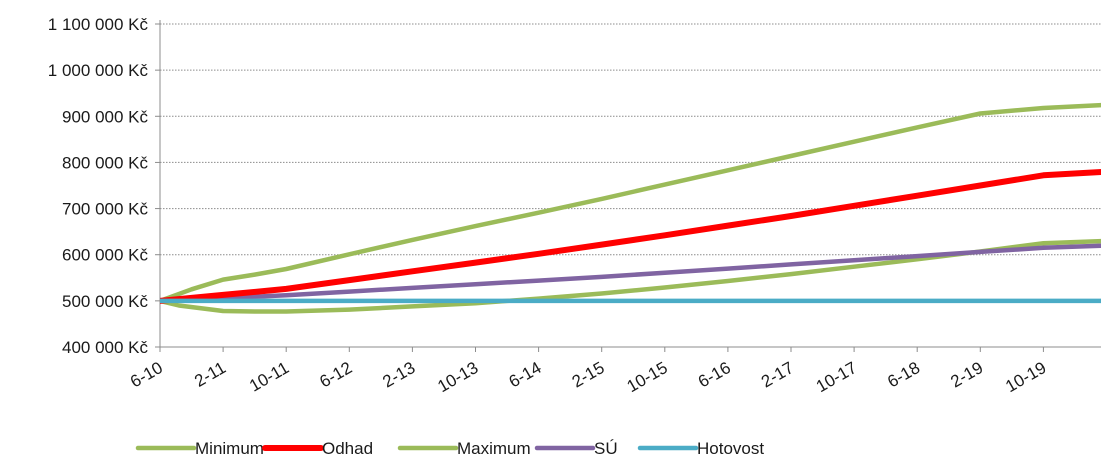 The width and height of the screenshot is (1101, 462). What do you see at coordinates (606, 448) in the screenshot?
I see `legend-label: SÚ` at bounding box center [606, 448].